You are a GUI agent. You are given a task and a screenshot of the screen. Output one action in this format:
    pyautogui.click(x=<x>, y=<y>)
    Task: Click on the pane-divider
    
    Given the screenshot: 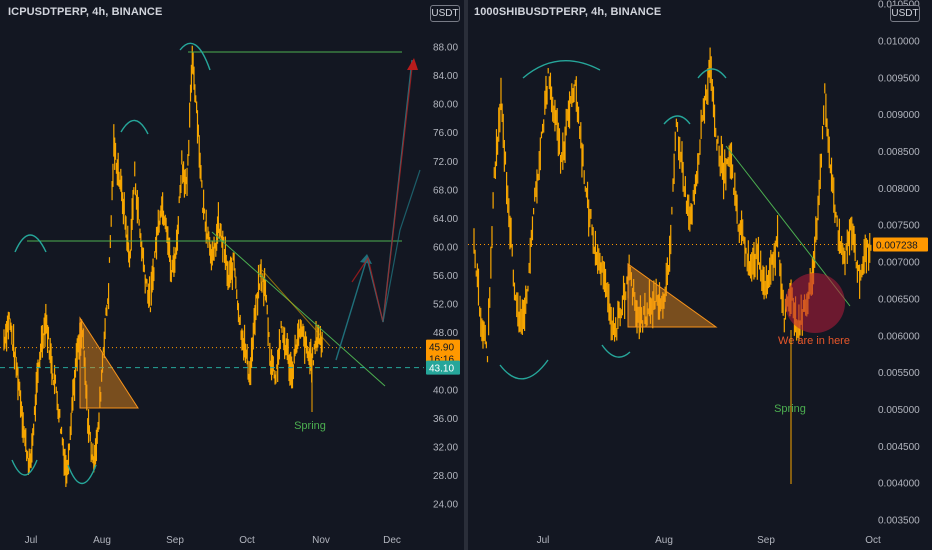 What is the action you would take?
    pyautogui.click(x=466, y=275)
    